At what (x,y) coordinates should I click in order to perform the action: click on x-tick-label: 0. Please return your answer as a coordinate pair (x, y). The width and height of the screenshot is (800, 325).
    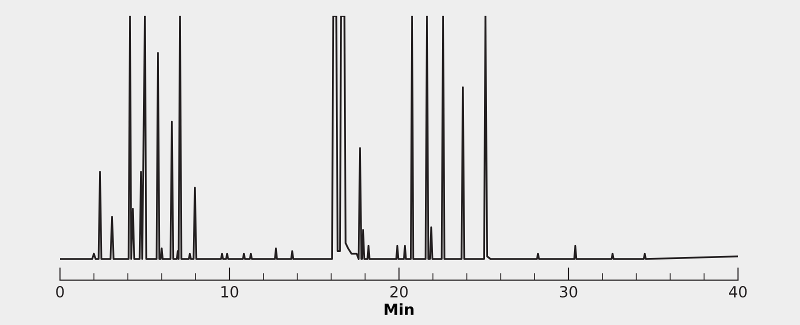
    Looking at the image, I should click on (60, 292).